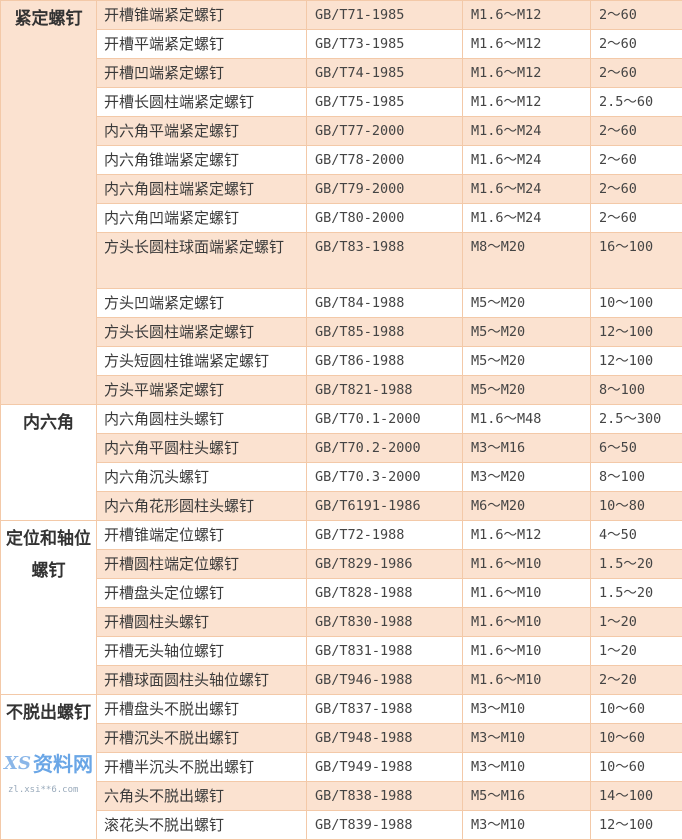  What do you see at coordinates (636, 261) in the screenshot?
I see `length-range-cell: 16～100` at bounding box center [636, 261].